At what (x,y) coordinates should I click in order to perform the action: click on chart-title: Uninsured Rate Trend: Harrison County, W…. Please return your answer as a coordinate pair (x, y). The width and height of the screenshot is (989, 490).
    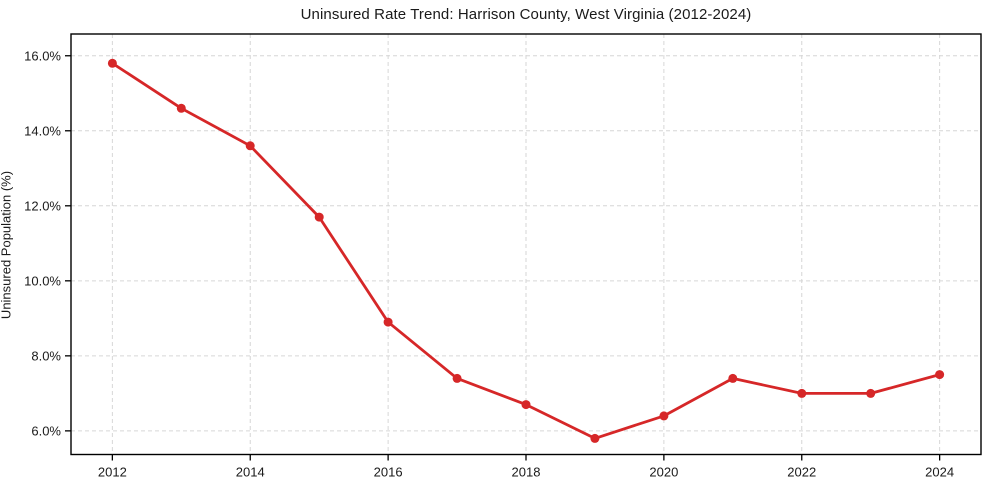
    Looking at the image, I should click on (526, 14).